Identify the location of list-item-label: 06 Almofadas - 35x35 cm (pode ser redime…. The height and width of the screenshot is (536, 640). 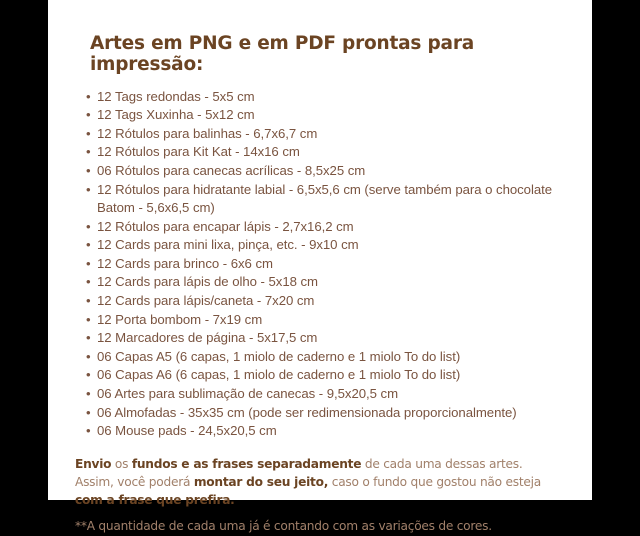
(307, 412).